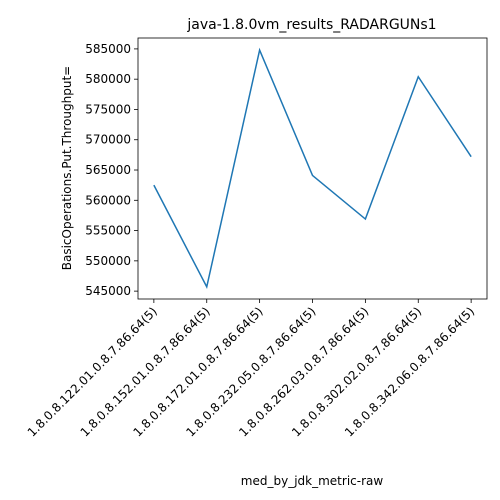 Image resolution: width=500 pixels, height=500 pixels. Describe the element at coordinates (108, 200) in the screenshot. I see `y-tick-label: 560000` at that location.